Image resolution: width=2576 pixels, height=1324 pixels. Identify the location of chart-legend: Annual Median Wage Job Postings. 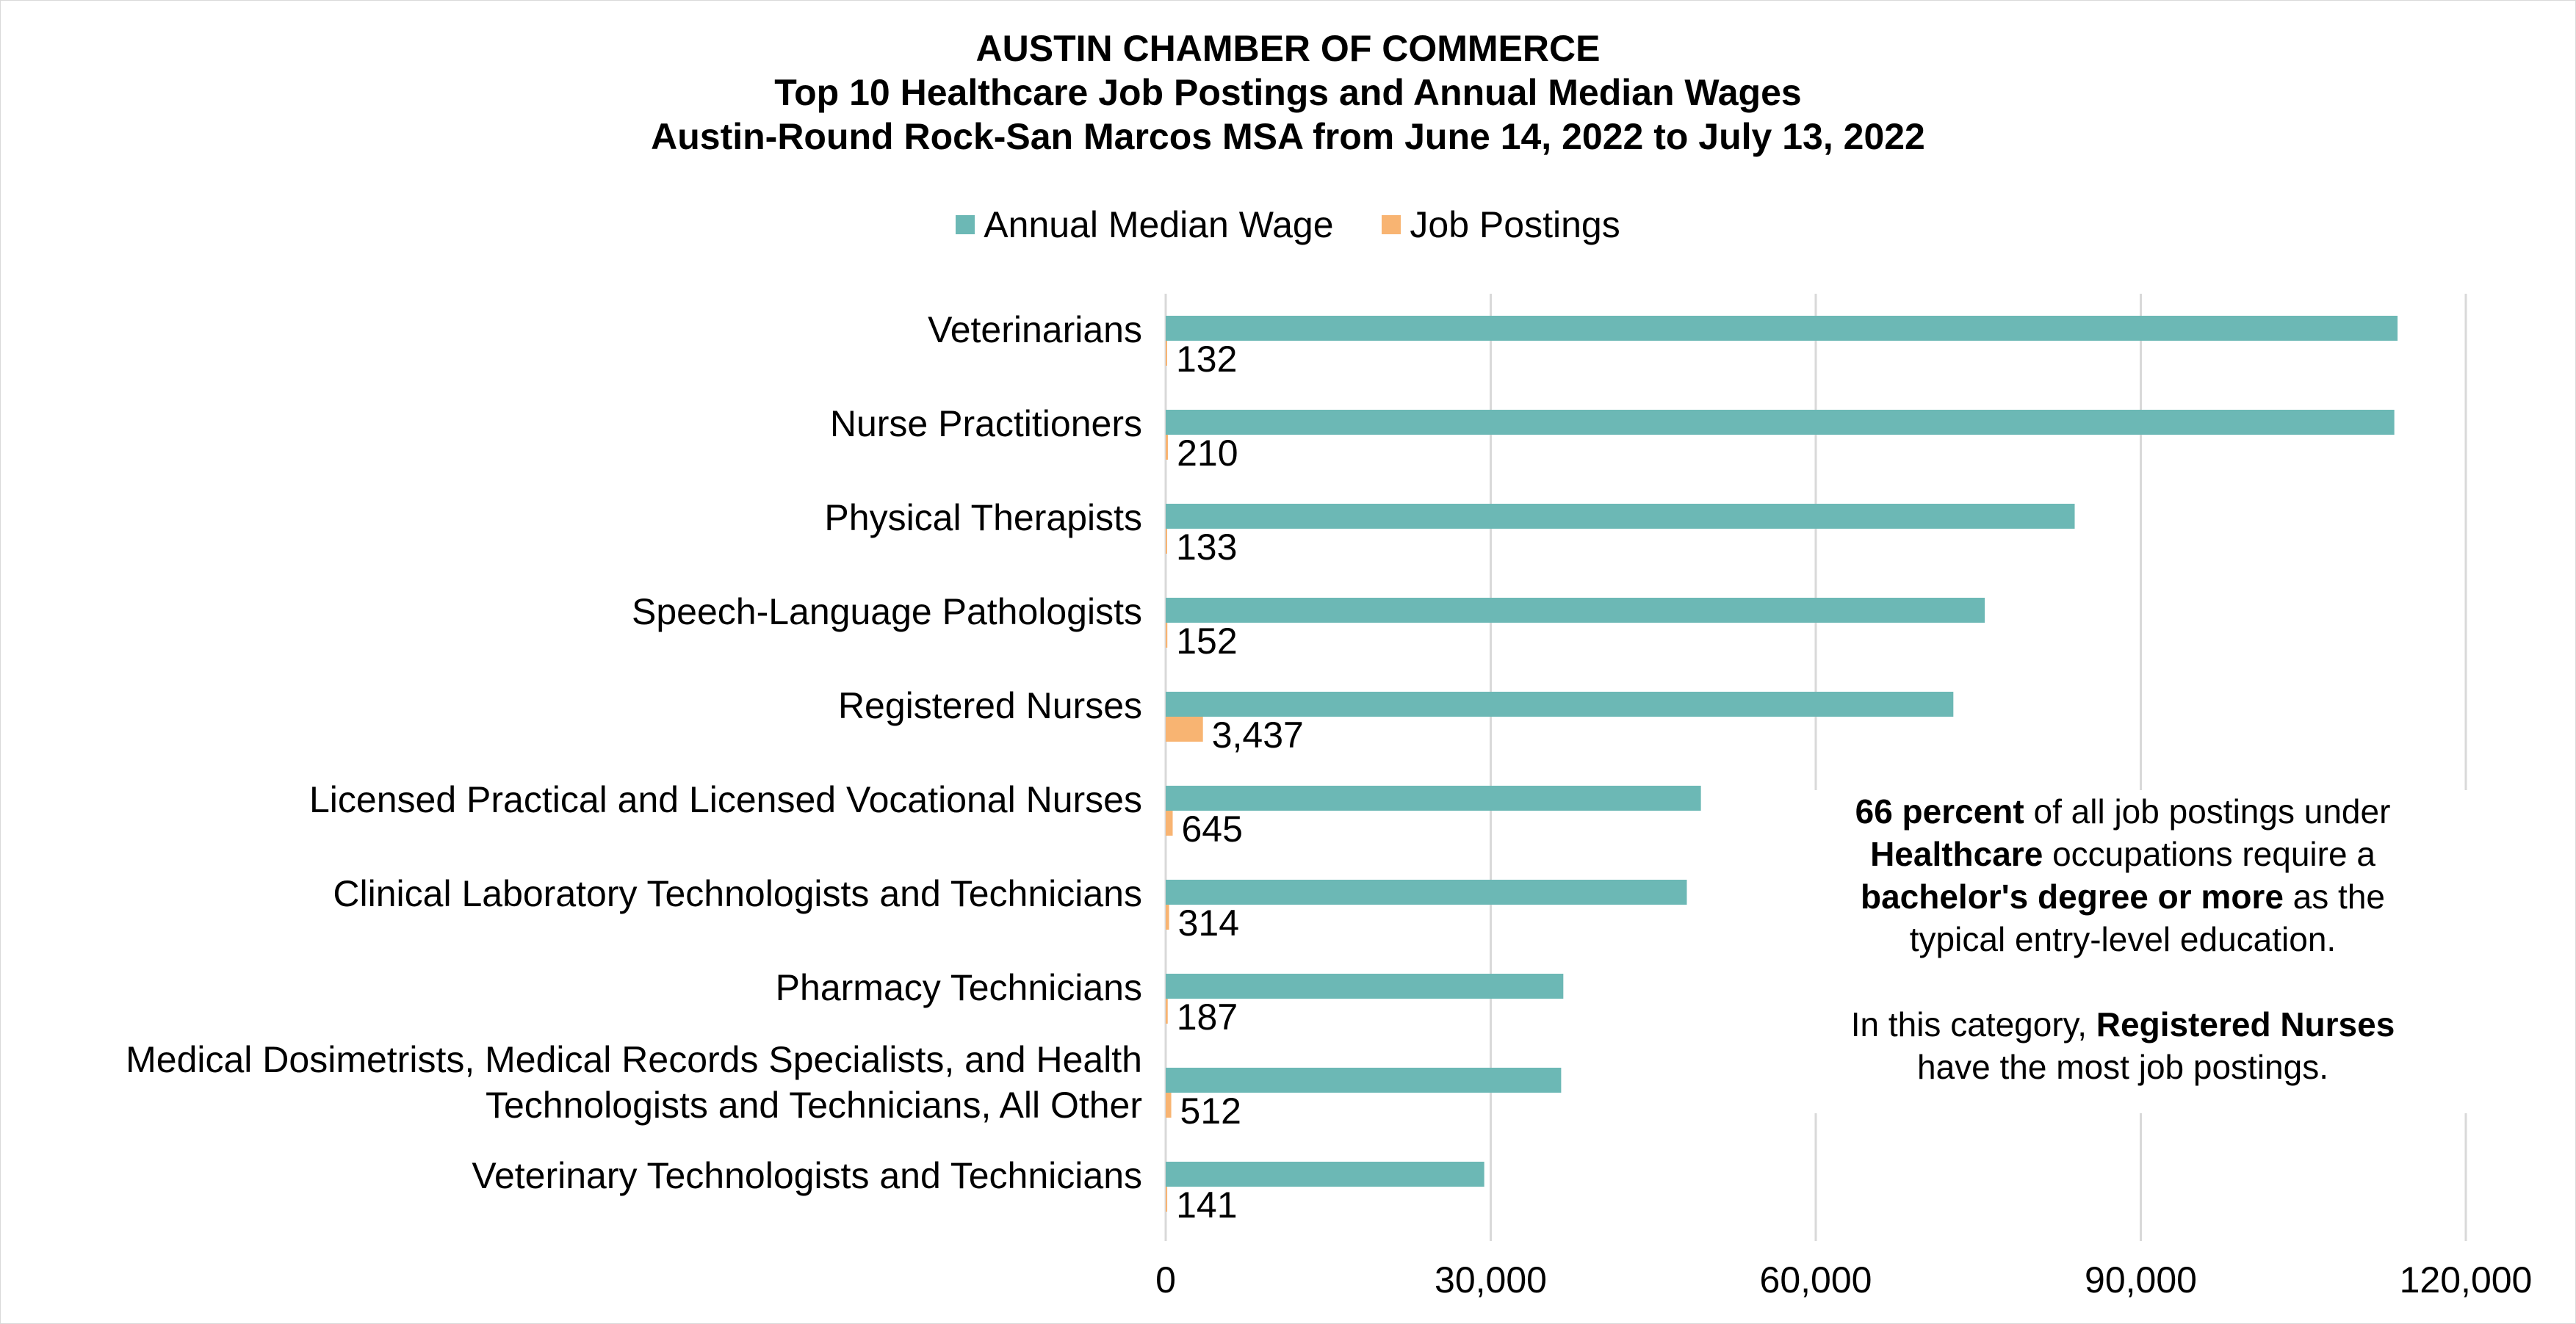
(1288, 224).